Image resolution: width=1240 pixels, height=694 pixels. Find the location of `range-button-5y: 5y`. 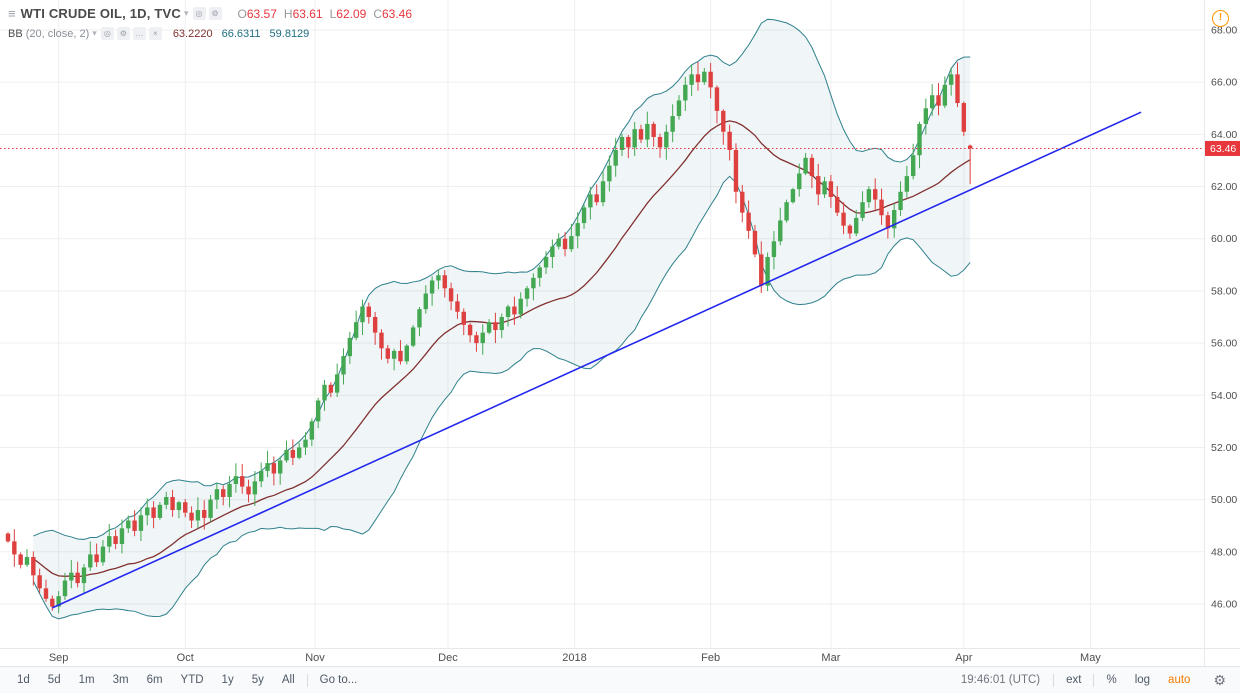

range-button-5y: 5y is located at coordinates (258, 680).